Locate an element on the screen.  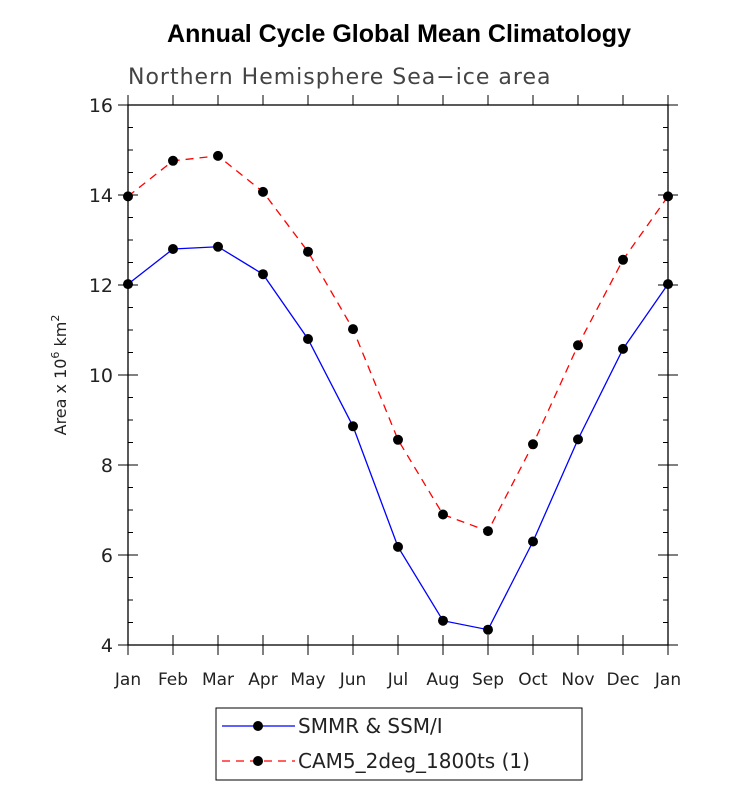
x-tick-label: Apr is located at coordinates (262, 680).